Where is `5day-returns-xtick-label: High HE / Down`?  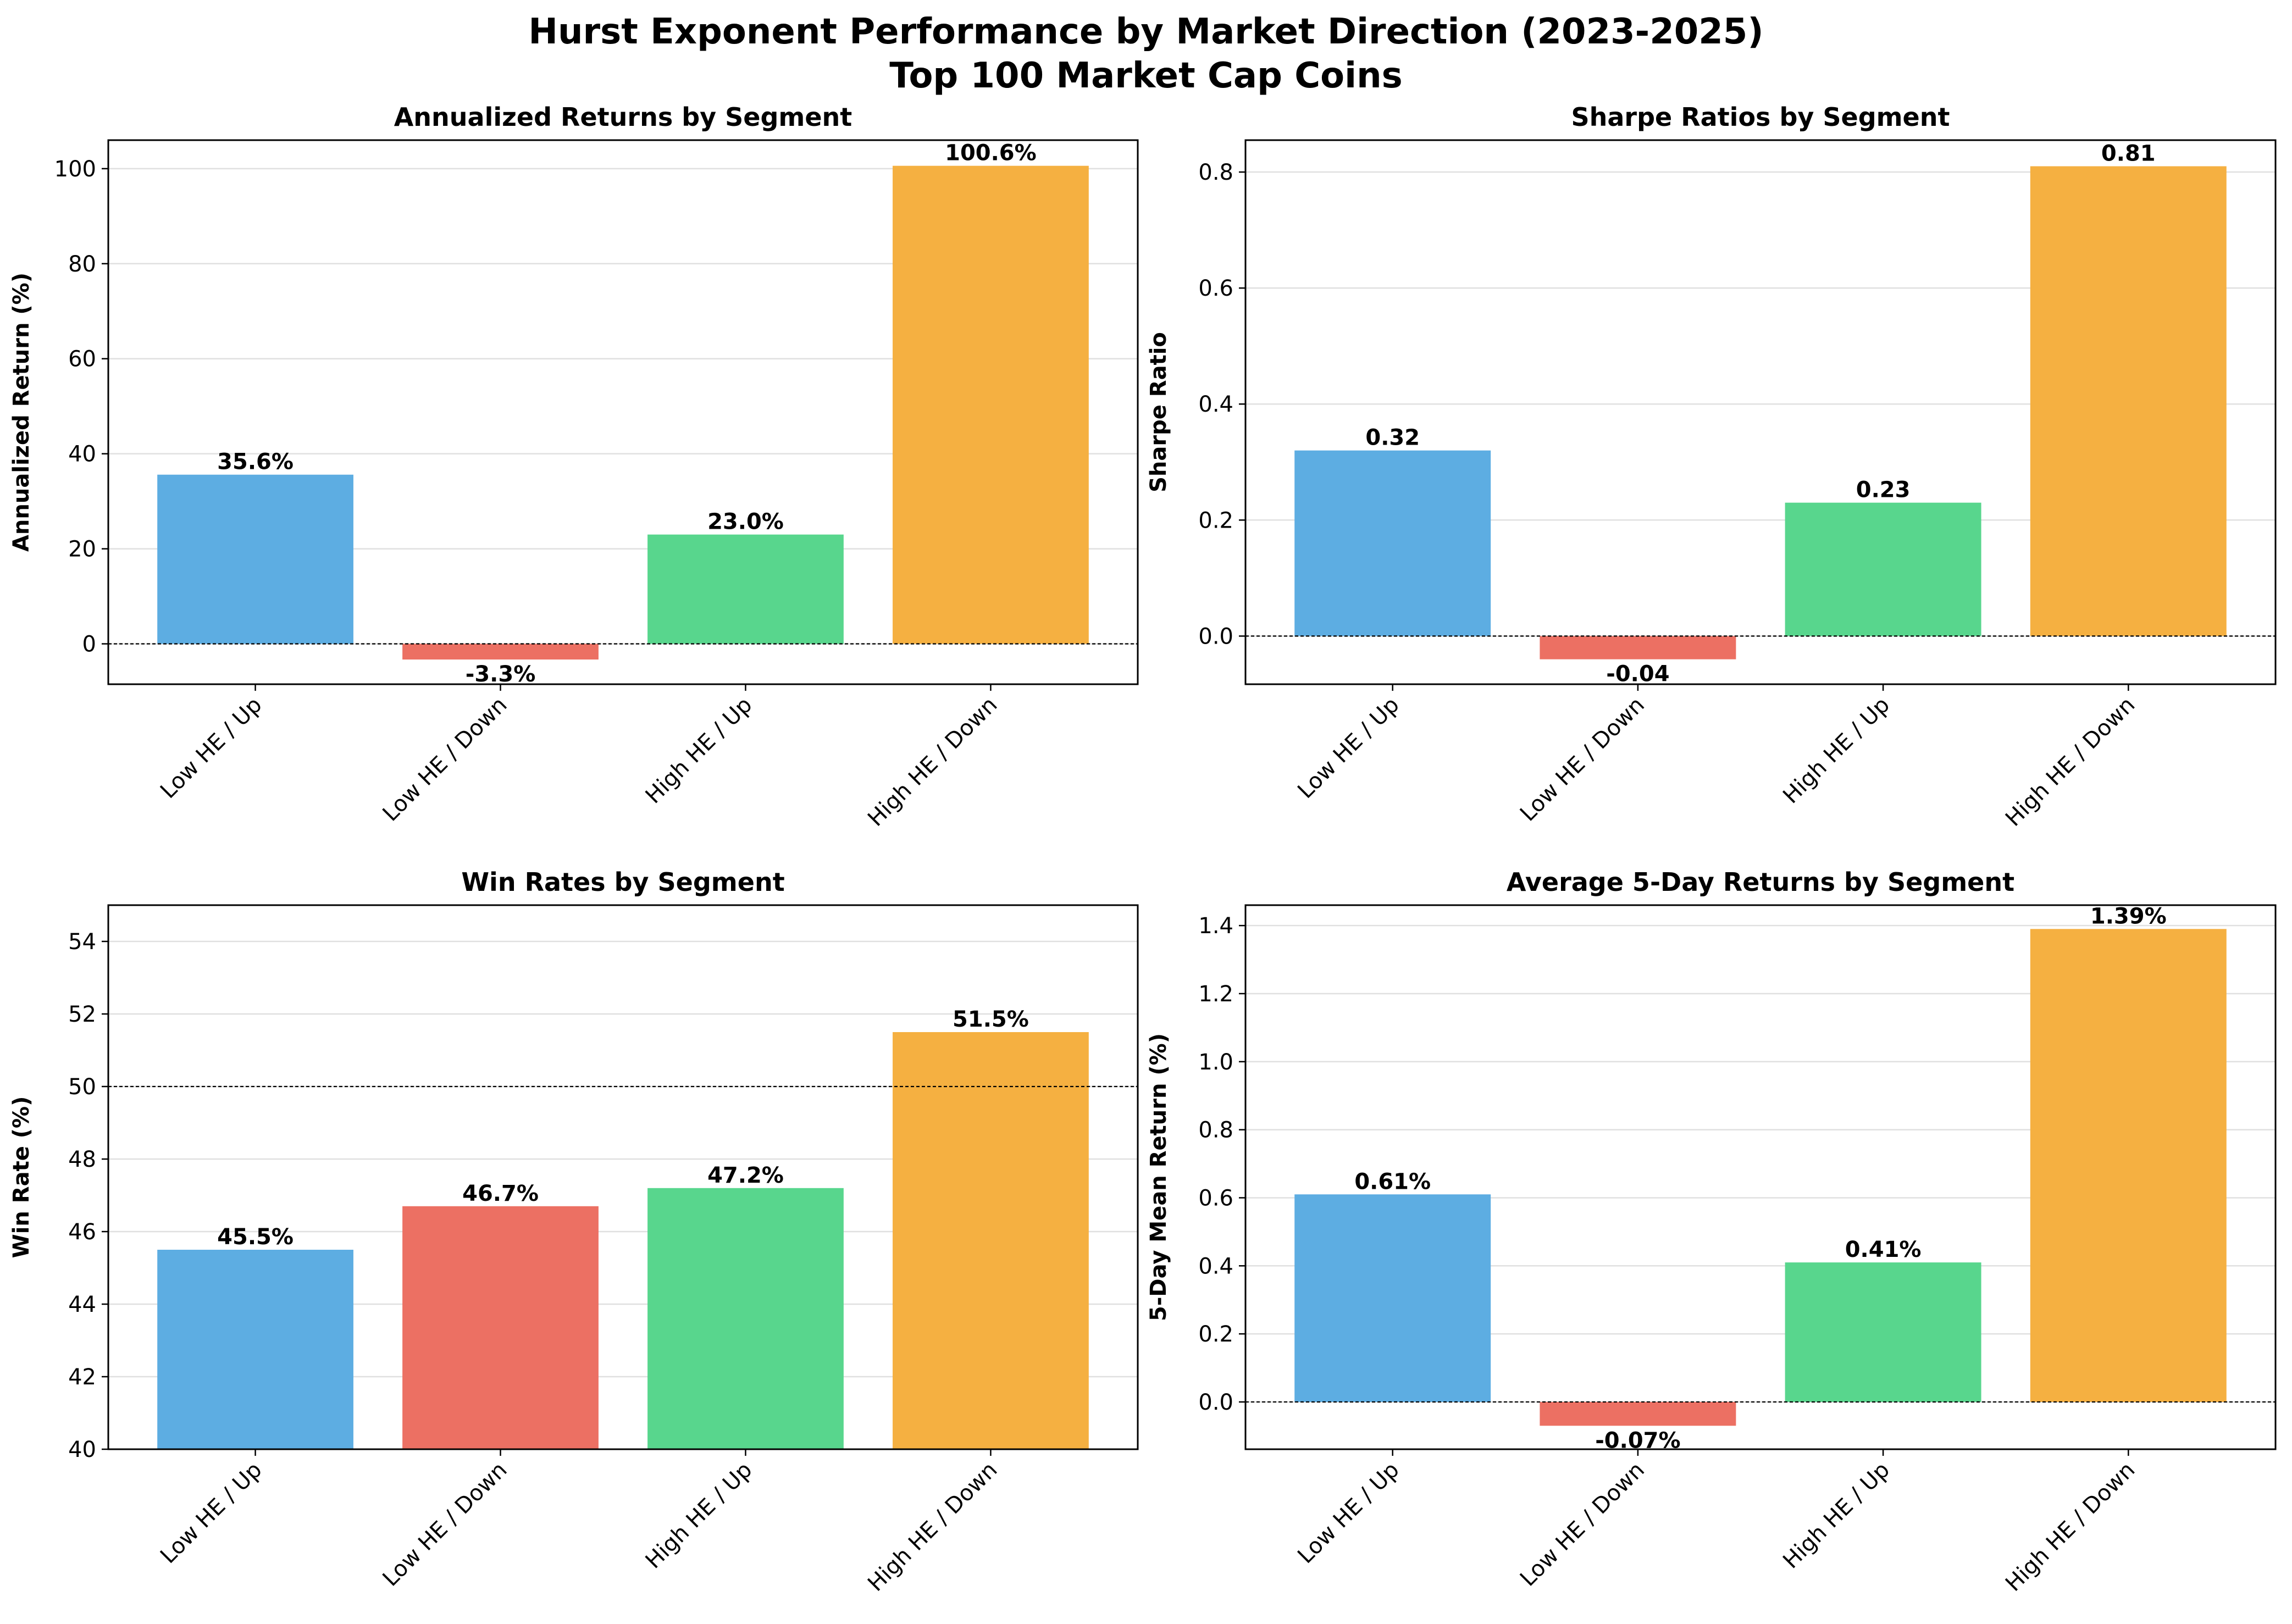 5day-returns-xtick-label: High HE / Down is located at coordinates (2070, 1527).